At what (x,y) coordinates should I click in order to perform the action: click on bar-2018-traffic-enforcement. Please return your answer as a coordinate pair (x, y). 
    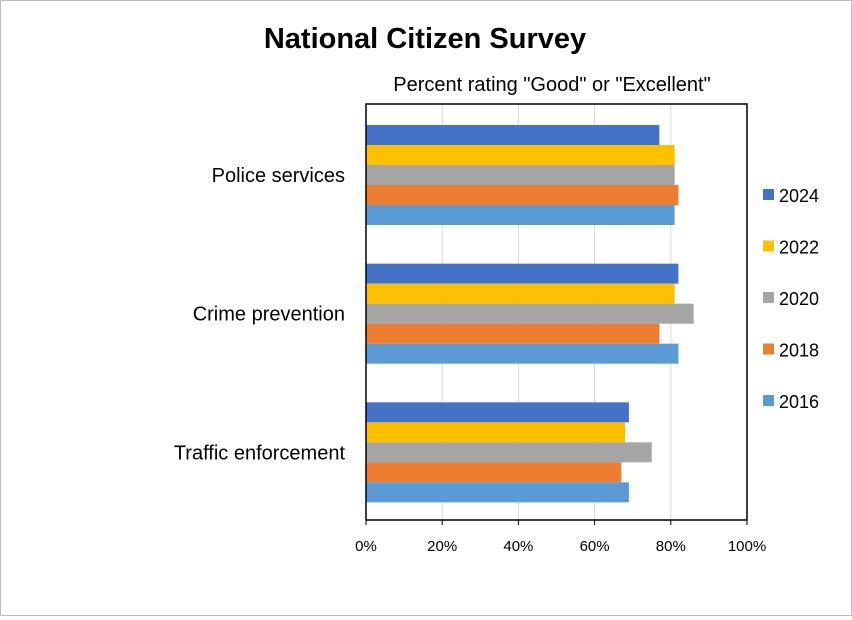
    Looking at the image, I should click on (494, 472).